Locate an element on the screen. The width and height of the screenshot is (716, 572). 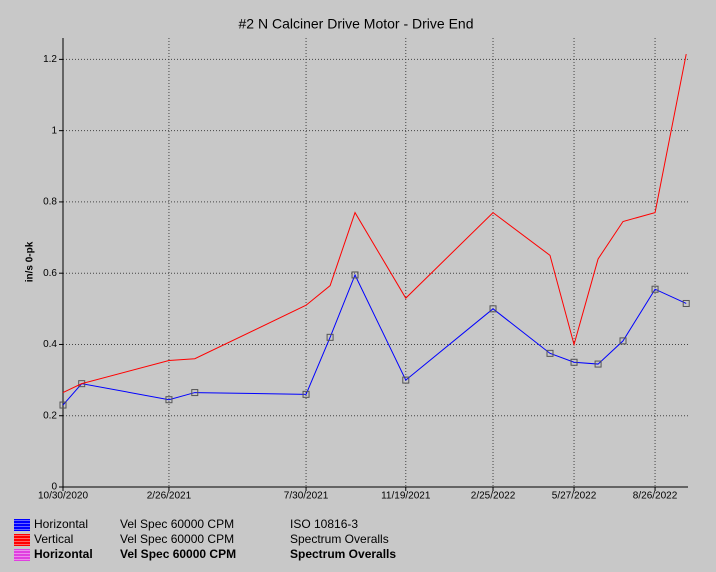
x-tick-label: 10/30/2020 is located at coordinates (63, 496).